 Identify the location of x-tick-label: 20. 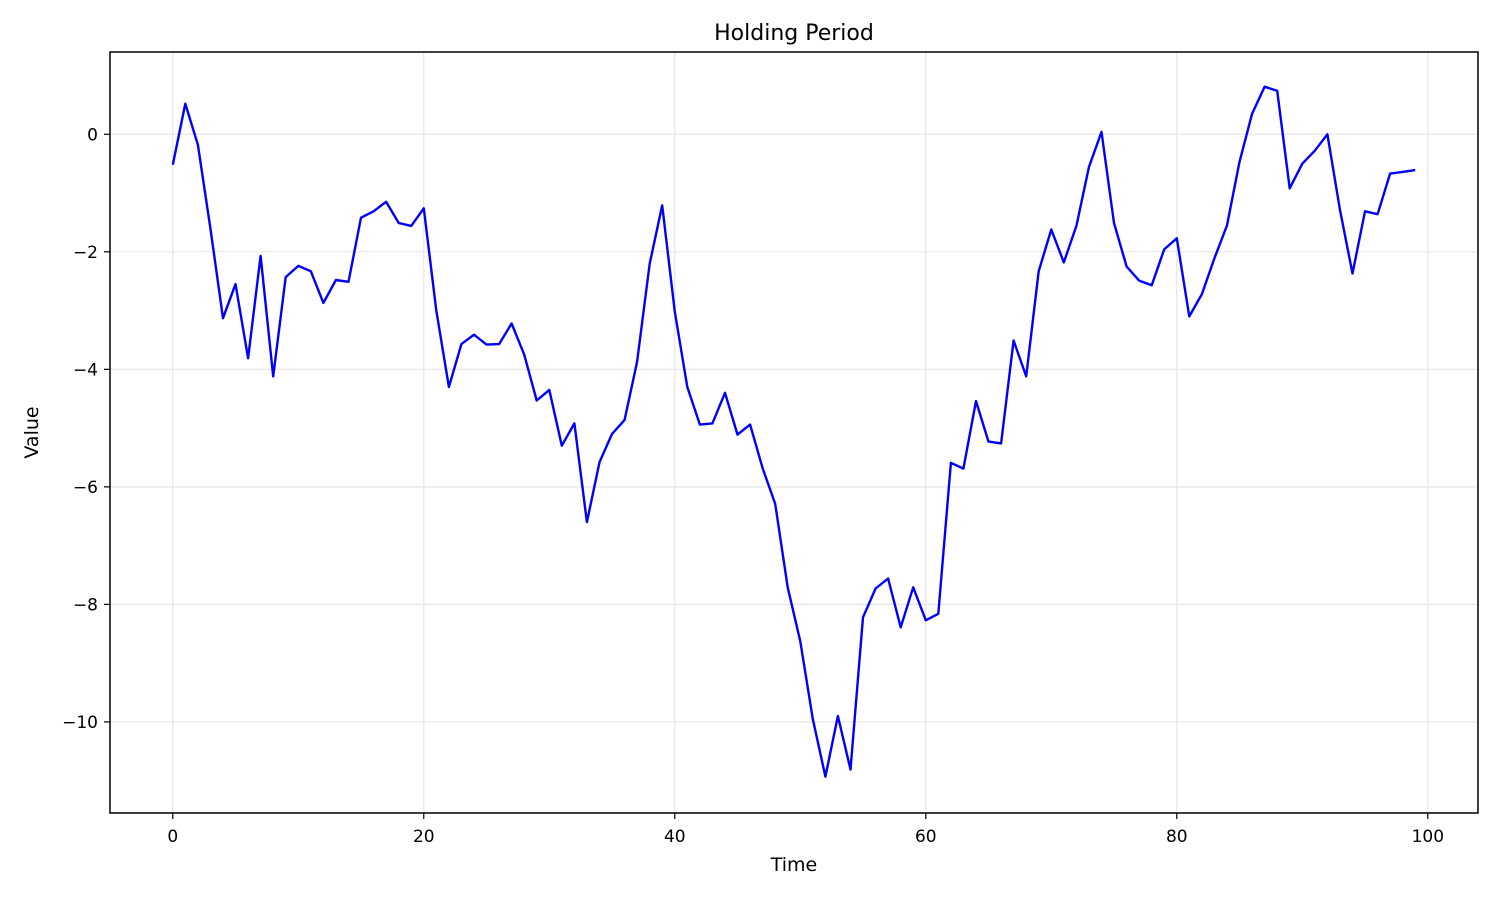
(424, 837).